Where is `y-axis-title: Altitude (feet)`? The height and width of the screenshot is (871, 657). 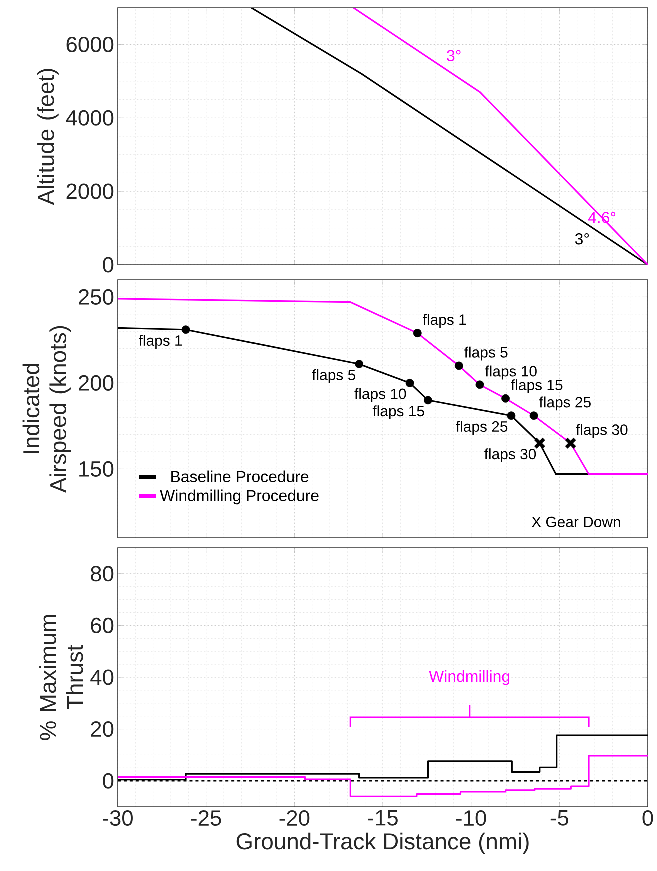
y-axis-title: Altitude (feet) is located at coordinates (48, 137).